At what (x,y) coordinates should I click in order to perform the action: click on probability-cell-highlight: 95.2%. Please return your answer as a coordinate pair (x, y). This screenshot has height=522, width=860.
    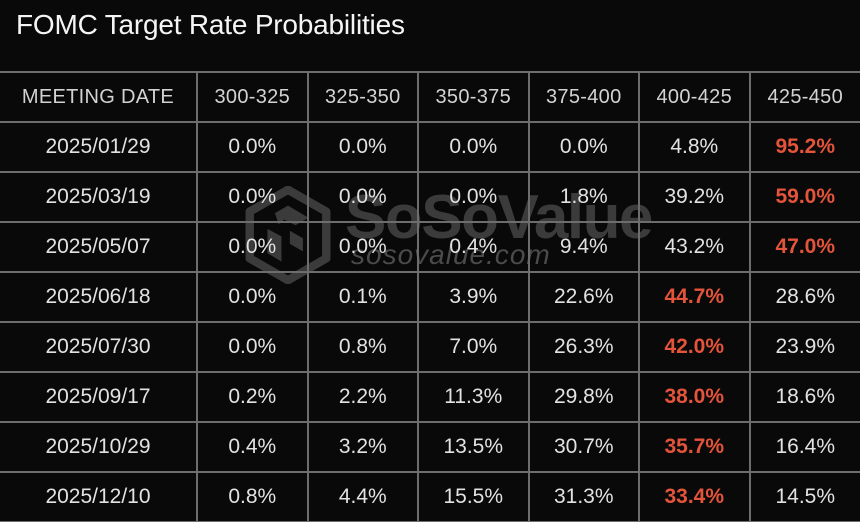
    Looking at the image, I should click on (804, 147).